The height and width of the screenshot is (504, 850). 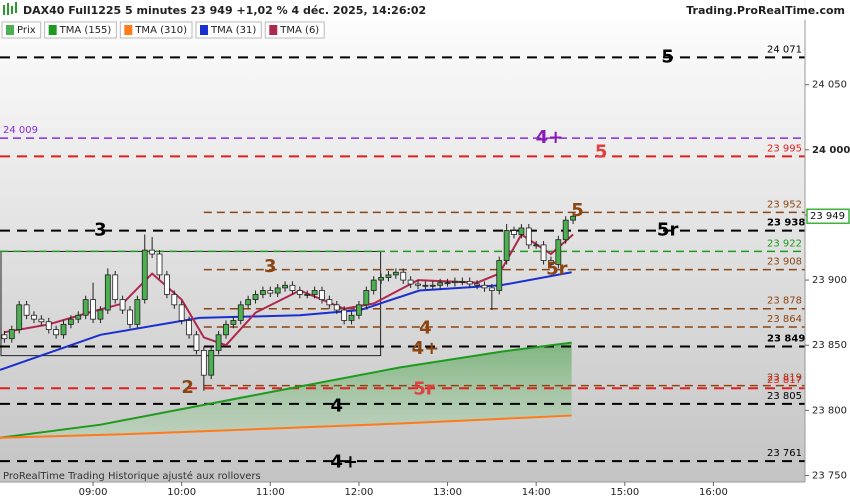 What do you see at coordinates (286, 390) in the screenshot?
I see `indicator-line` at bounding box center [286, 390].